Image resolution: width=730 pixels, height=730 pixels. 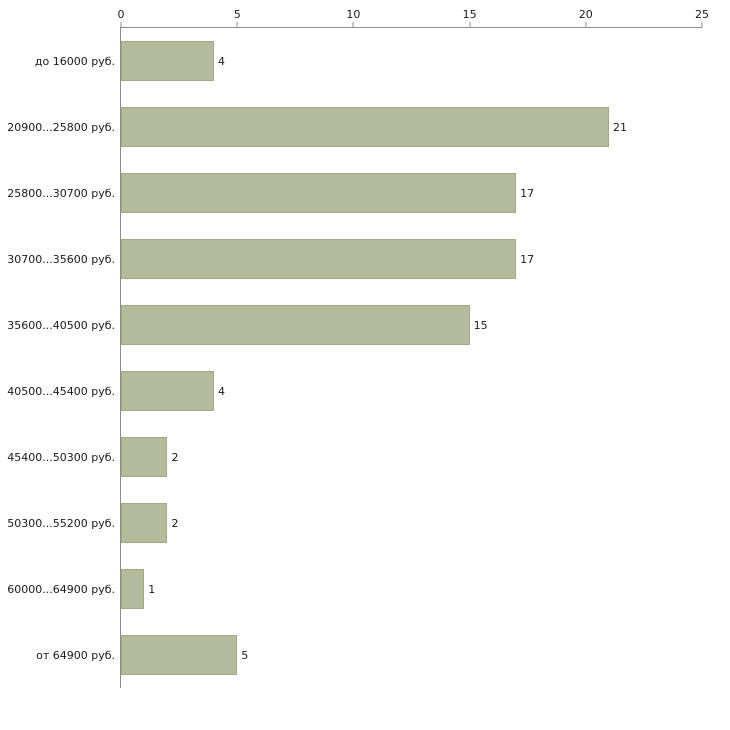 I want to click on category-label: 35600...40500 руб., so click(x=61, y=325).